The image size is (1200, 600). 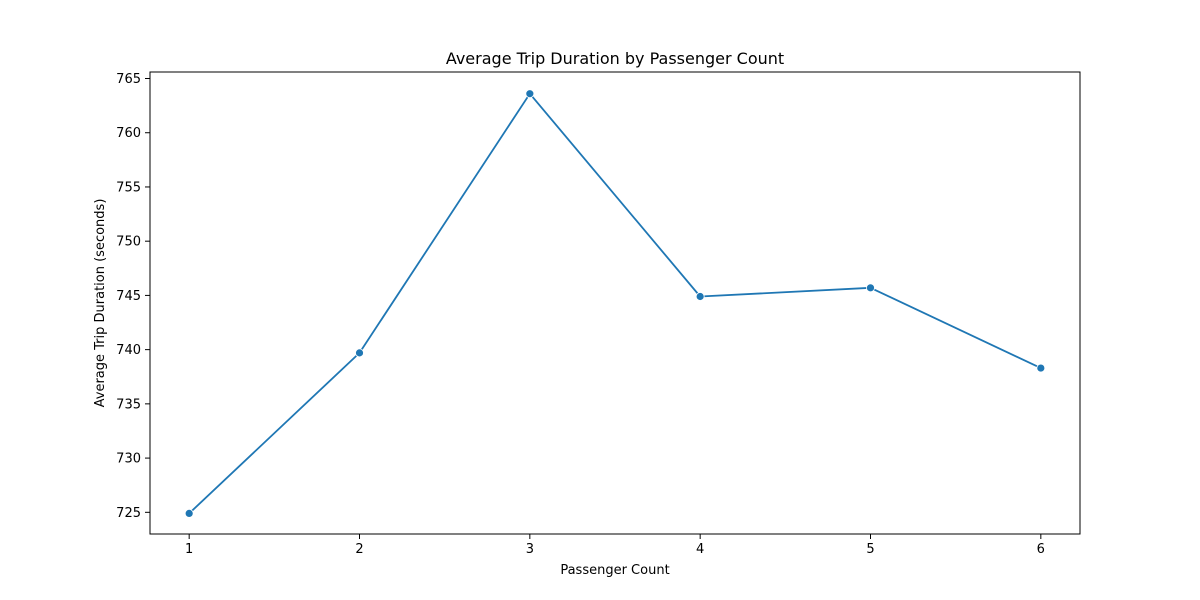 I want to click on y-tick-label: 730, so click(x=128, y=459).